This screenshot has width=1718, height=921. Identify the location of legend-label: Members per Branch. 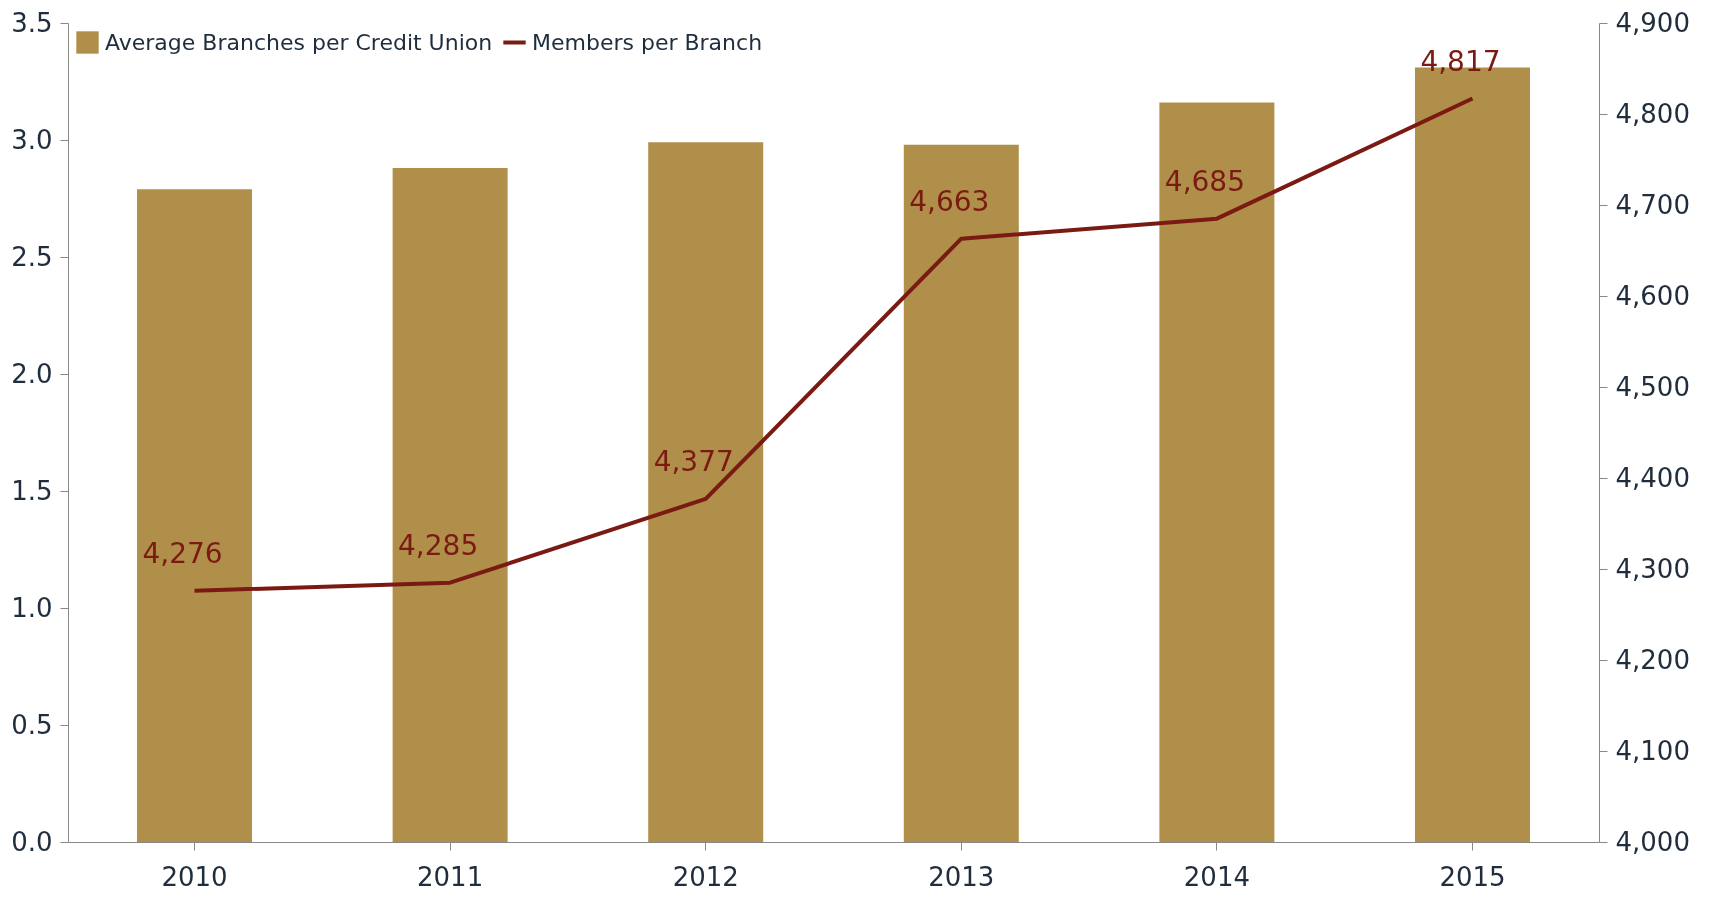
(647, 42).